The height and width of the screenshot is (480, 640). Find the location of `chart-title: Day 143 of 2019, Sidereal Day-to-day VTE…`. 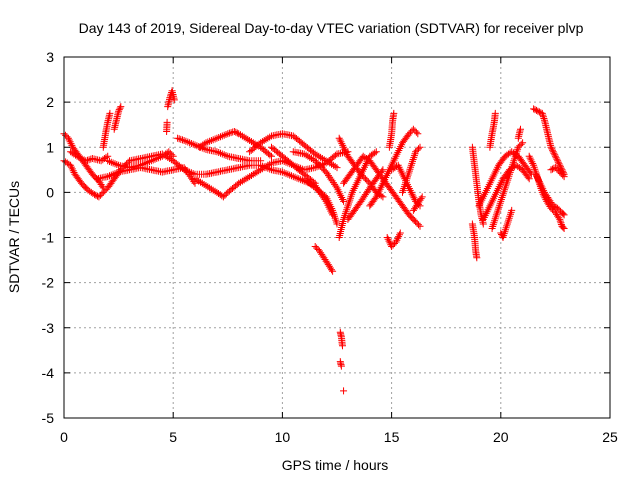

chart-title: Day 143 of 2019, Sidereal Day-to-day VTE… is located at coordinates (331, 28).